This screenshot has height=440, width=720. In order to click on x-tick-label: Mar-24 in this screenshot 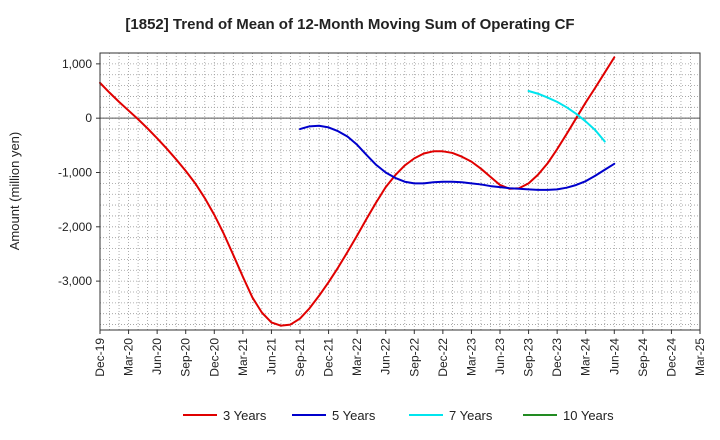, I will do `click(586, 357)`.